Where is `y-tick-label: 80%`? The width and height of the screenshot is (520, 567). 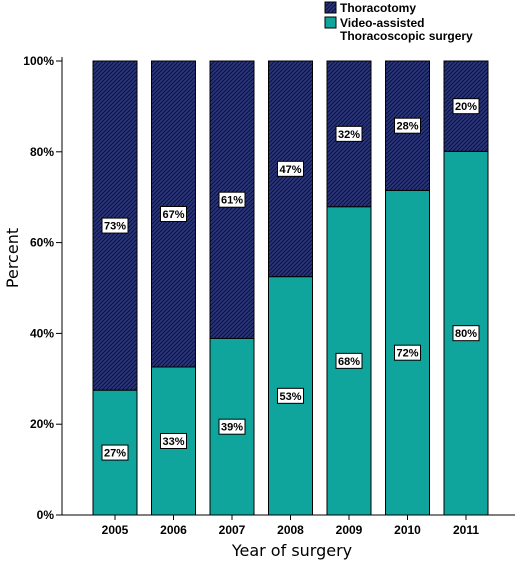 y-tick-label: 80% is located at coordinates (42, 152).